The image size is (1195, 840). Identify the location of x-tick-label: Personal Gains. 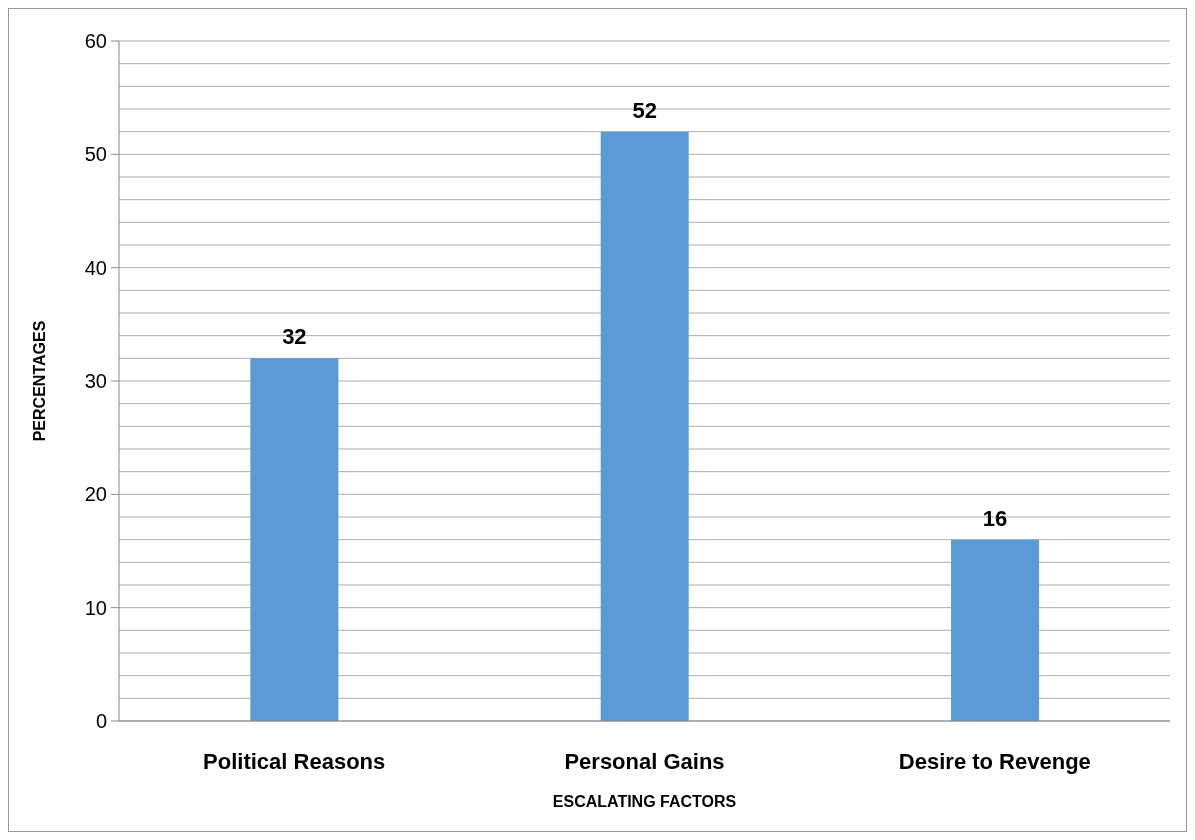
(644, 761).